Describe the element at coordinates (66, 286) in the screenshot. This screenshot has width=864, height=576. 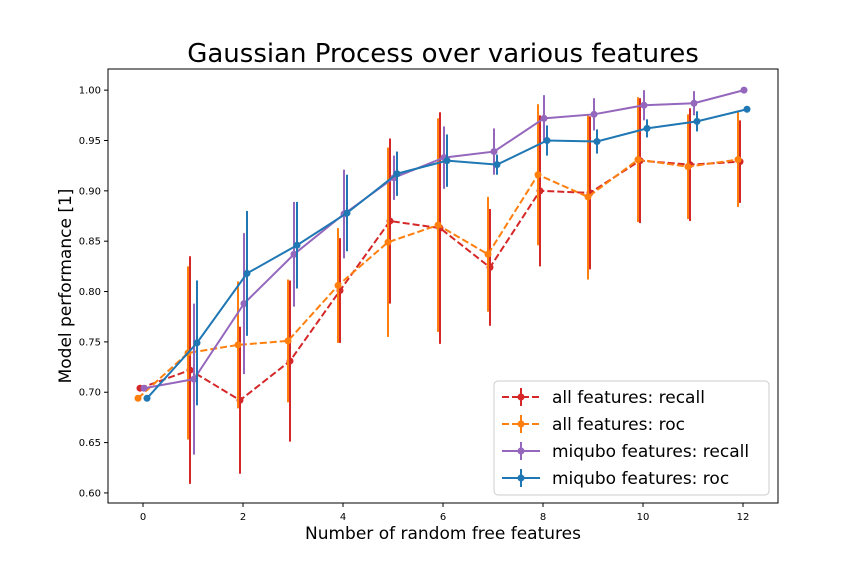
I see `y-axis-label: Model performance [1]` at that location.